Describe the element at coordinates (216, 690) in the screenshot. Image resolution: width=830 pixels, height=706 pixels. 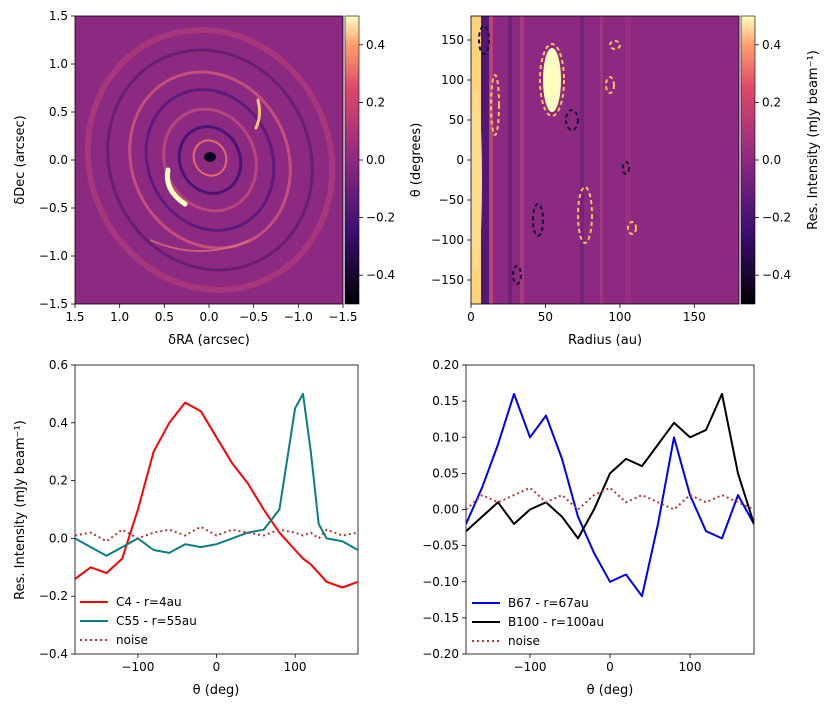
I see `profiles-c-xlabel: θ (deg)` at that location.